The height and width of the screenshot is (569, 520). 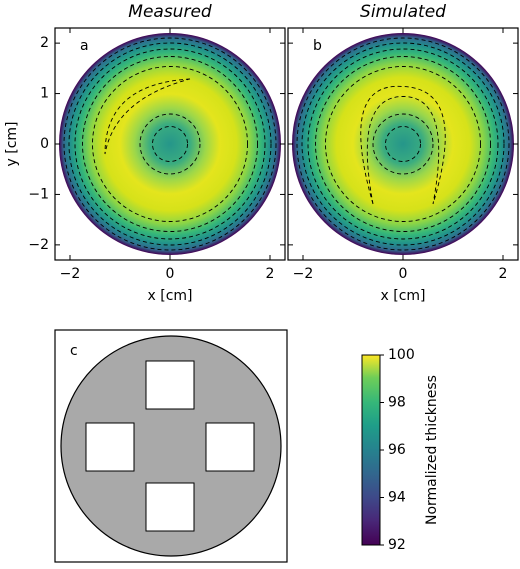 What do you see at coordinates (38, 245) in the screenshot?
I see `y-tick-label: −2` at bounding box center [38, 245].